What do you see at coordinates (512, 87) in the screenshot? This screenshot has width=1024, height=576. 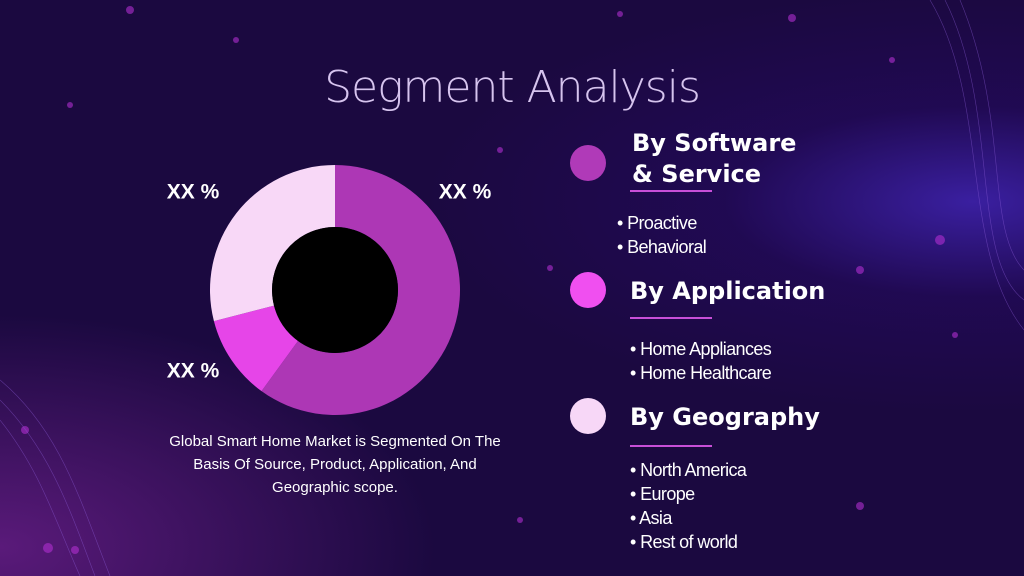 I see `slide-title: Segment Analysis` at bounding box center [512, 87].